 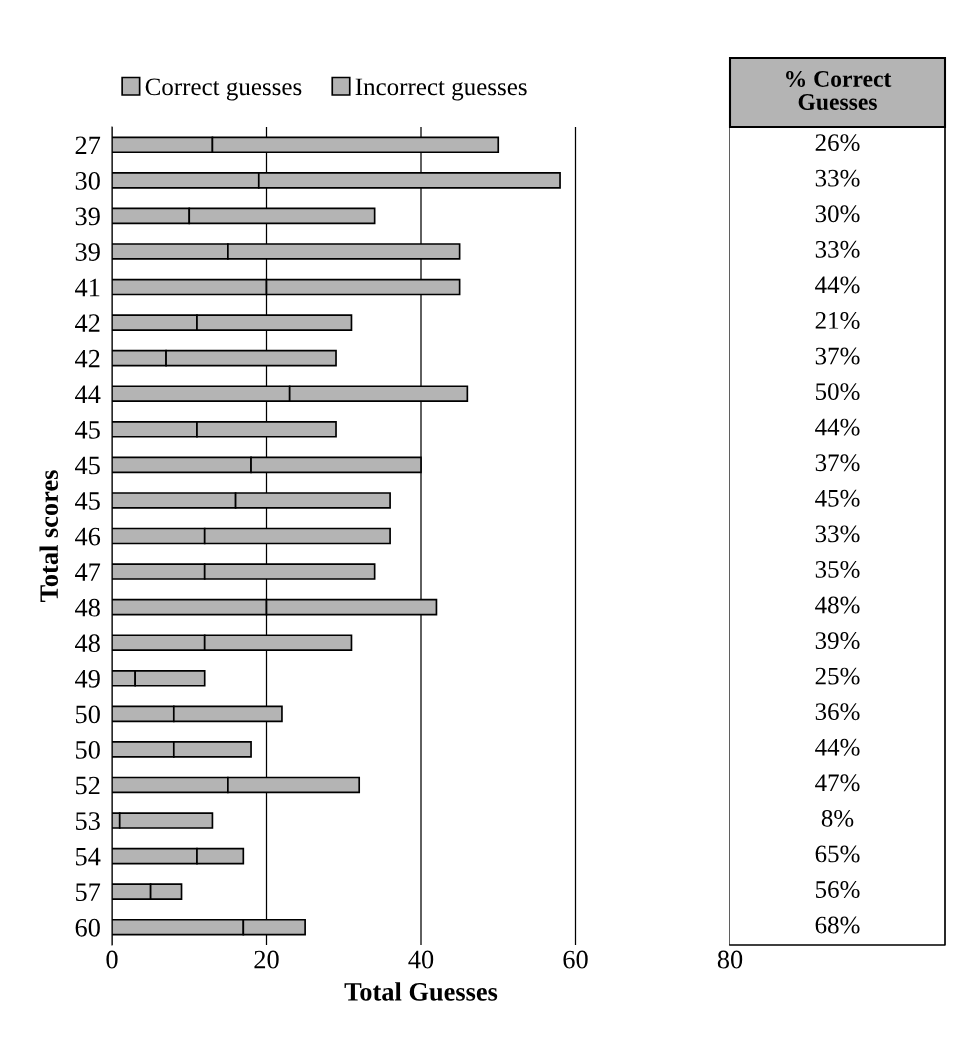 I want to click on text: 50%, so click(x=838, y=392).